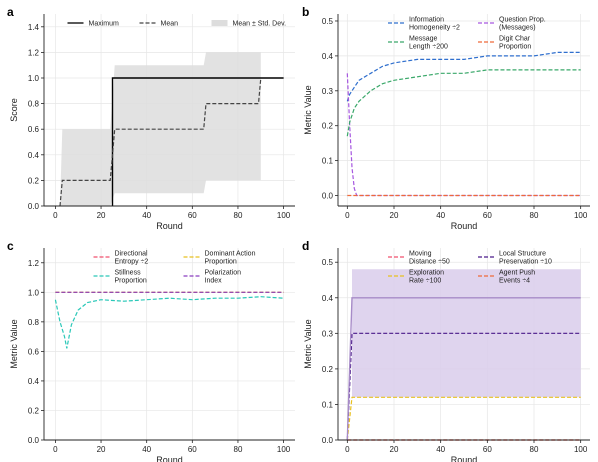 The image size is (598, 462). I want to click on legend-label: Stillness Proportion, so click(131, 277).